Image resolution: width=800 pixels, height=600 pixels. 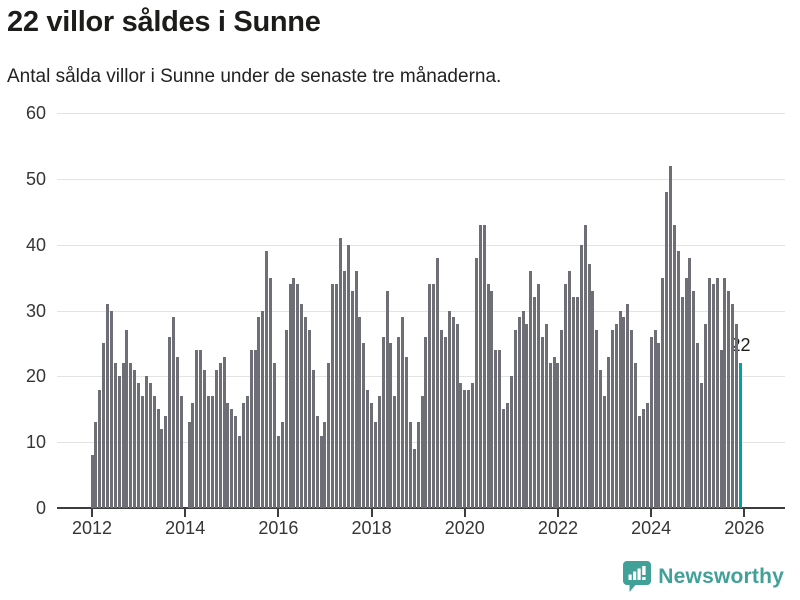 I want to click on x-tick-label: 2016, so click(x=278, y=528).